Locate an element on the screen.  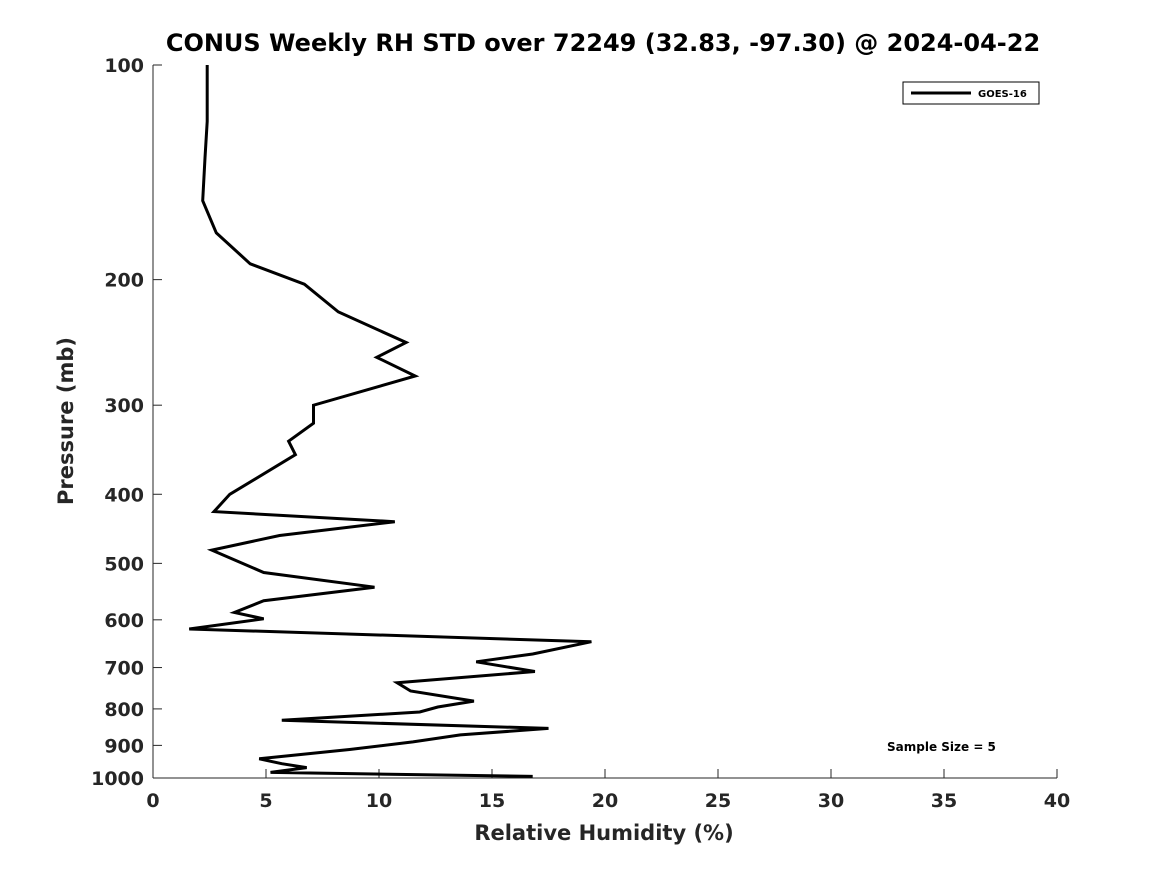
x-axis-label: Relative Humidity (%) is located at coordinates (603, 833).